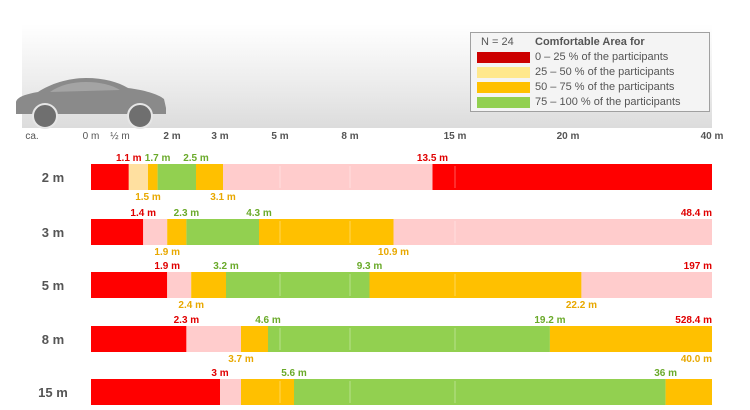 This screenshot has height=410, width=750. What do you see at coordinates (191, 305) in the screenshot?
I see `data-label: 2.4 m` at bounding box center [191, 305].